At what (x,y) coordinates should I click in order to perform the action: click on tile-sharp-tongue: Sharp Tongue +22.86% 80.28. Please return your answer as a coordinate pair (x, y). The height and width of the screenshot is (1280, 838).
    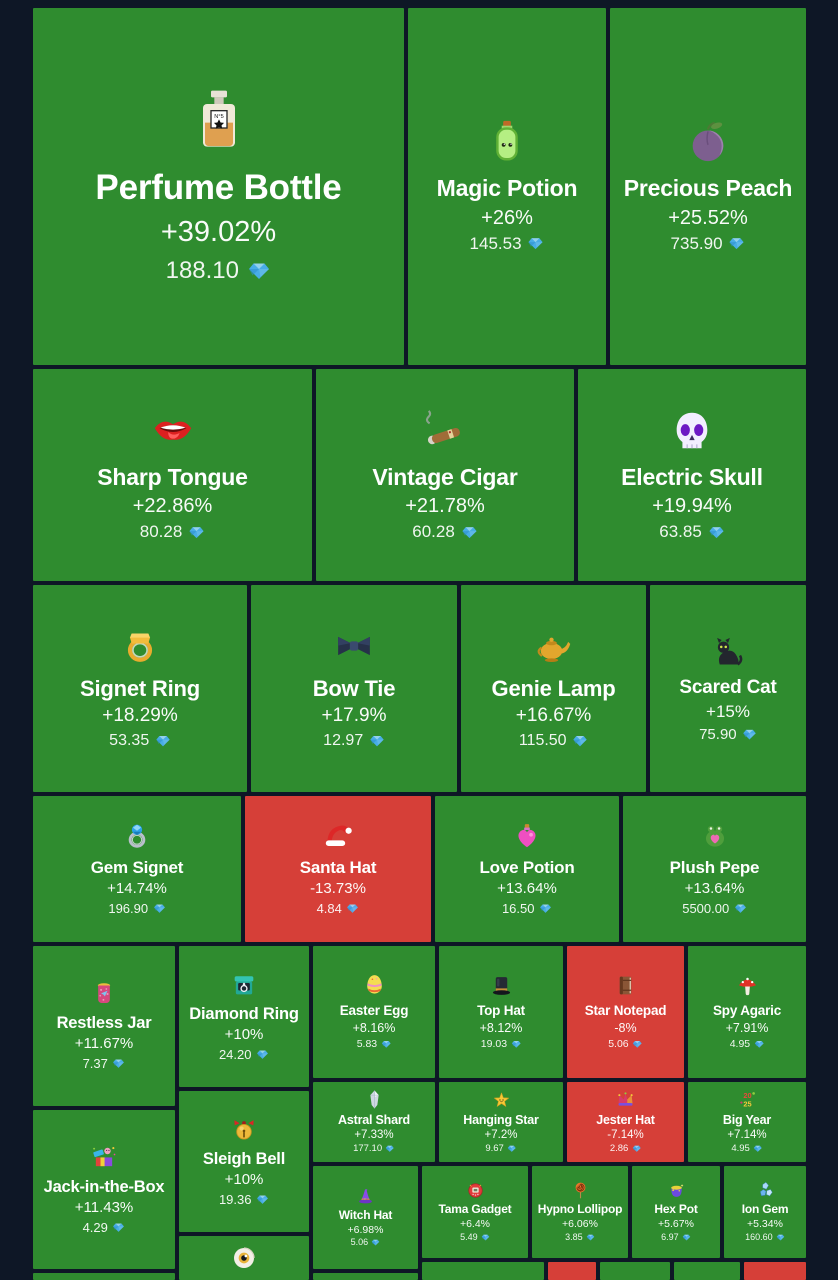
    Looking at the image, I should click on (172, 475).